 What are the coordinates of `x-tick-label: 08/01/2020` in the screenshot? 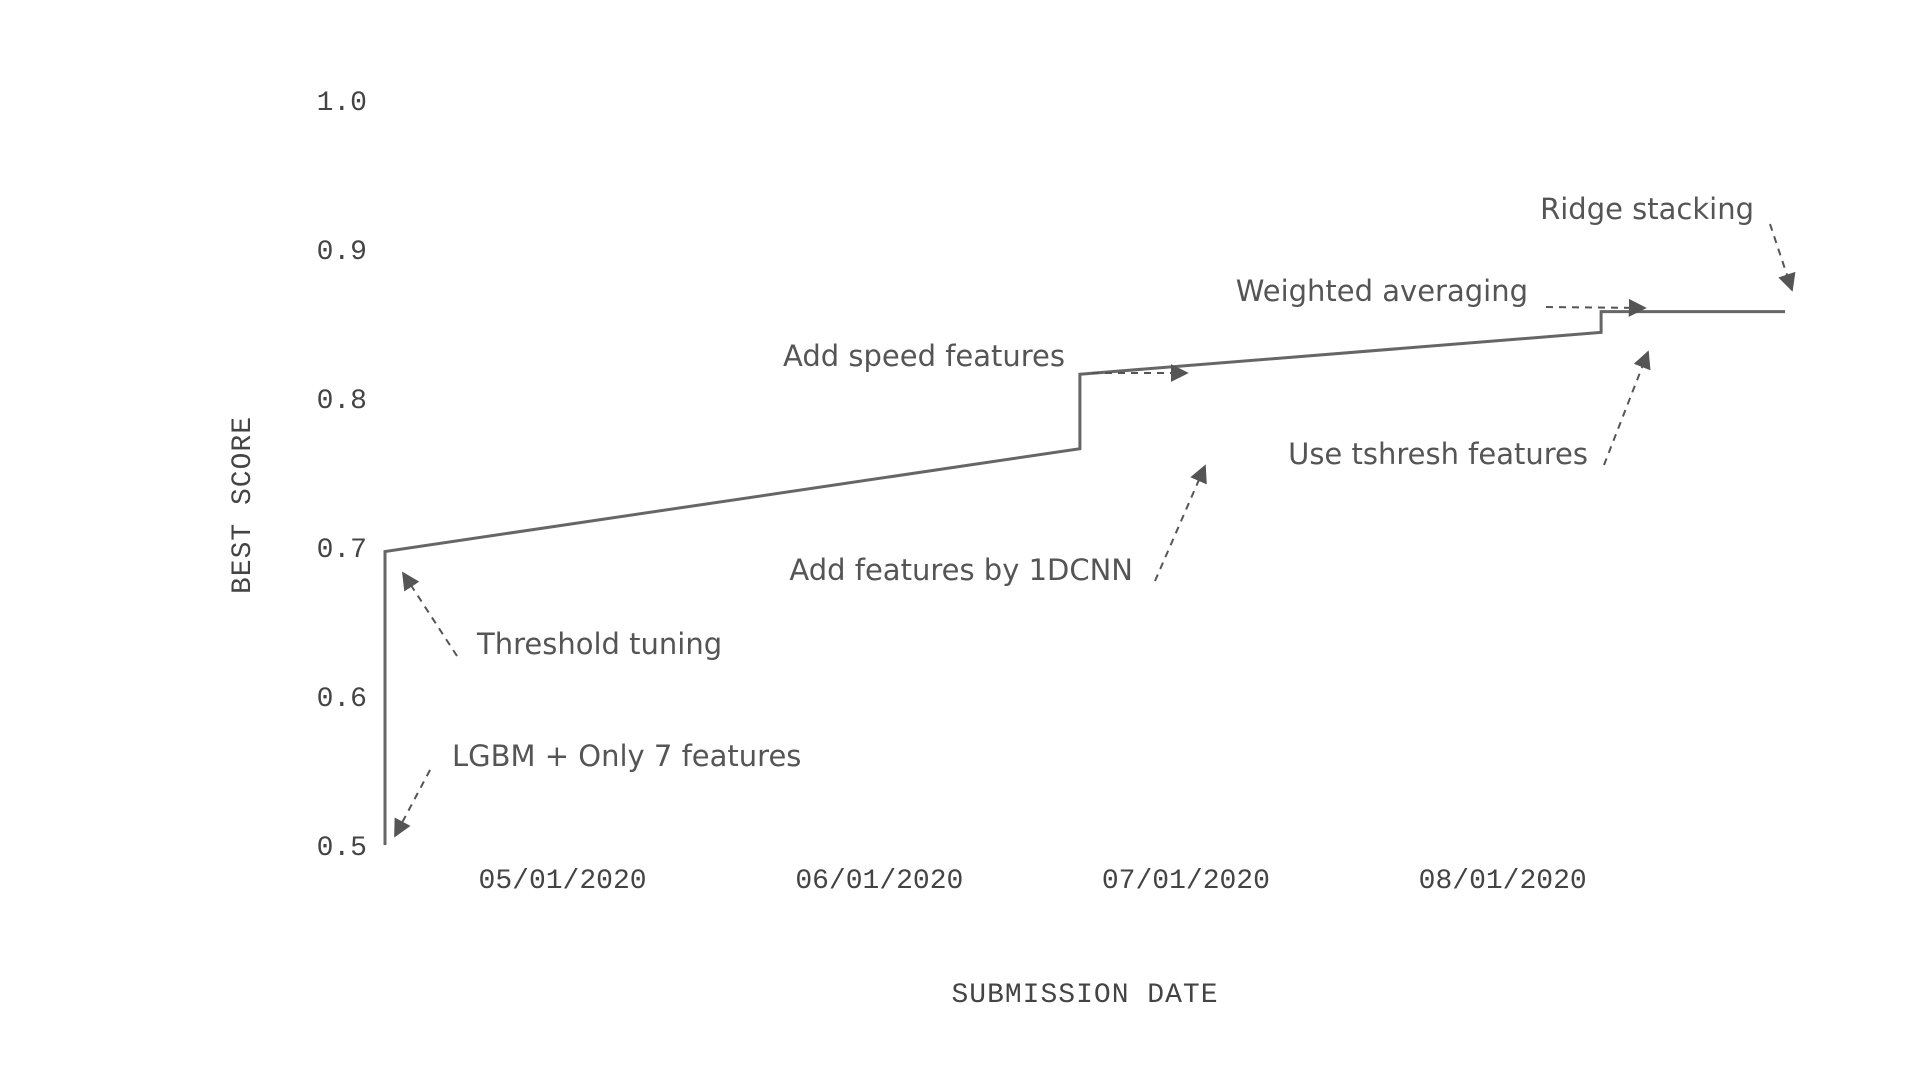 It's located at (1503, 881).